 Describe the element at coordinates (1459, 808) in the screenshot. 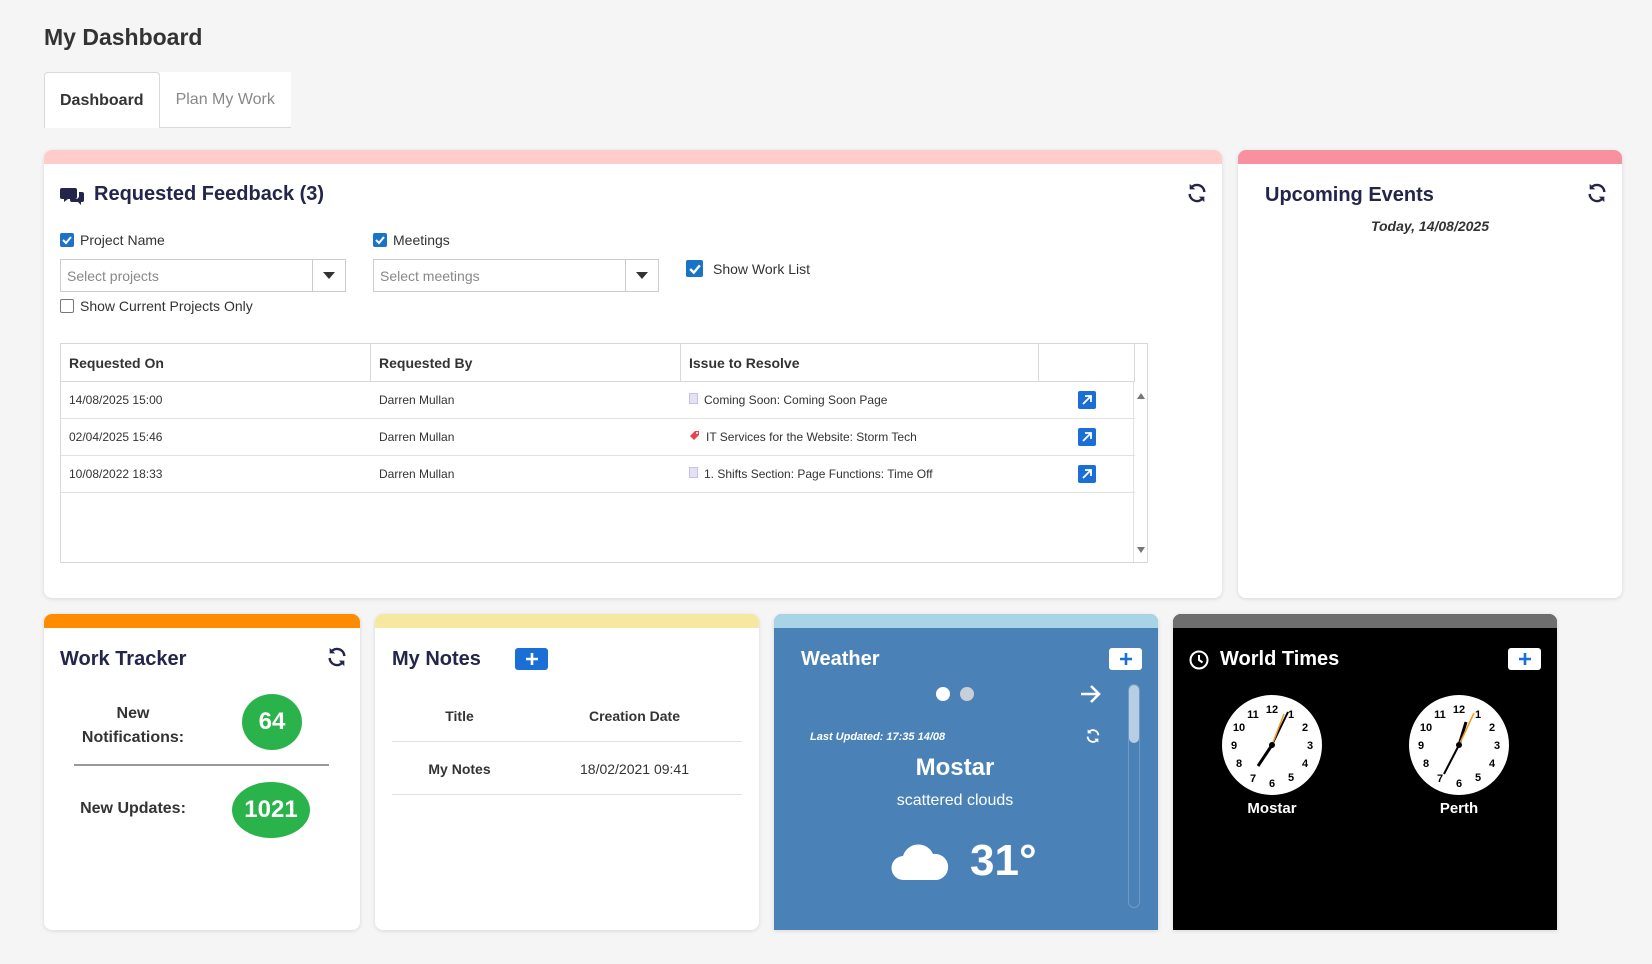

I see `clock-city-label: Perth` at that location.